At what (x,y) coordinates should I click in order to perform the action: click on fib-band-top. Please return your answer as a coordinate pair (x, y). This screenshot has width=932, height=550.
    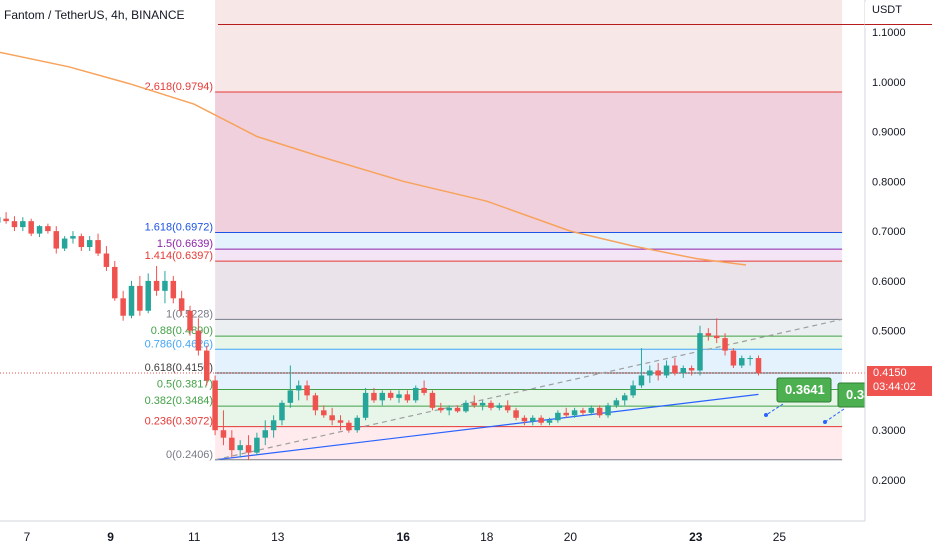
    Looking at the image, I should click on (529, 46).